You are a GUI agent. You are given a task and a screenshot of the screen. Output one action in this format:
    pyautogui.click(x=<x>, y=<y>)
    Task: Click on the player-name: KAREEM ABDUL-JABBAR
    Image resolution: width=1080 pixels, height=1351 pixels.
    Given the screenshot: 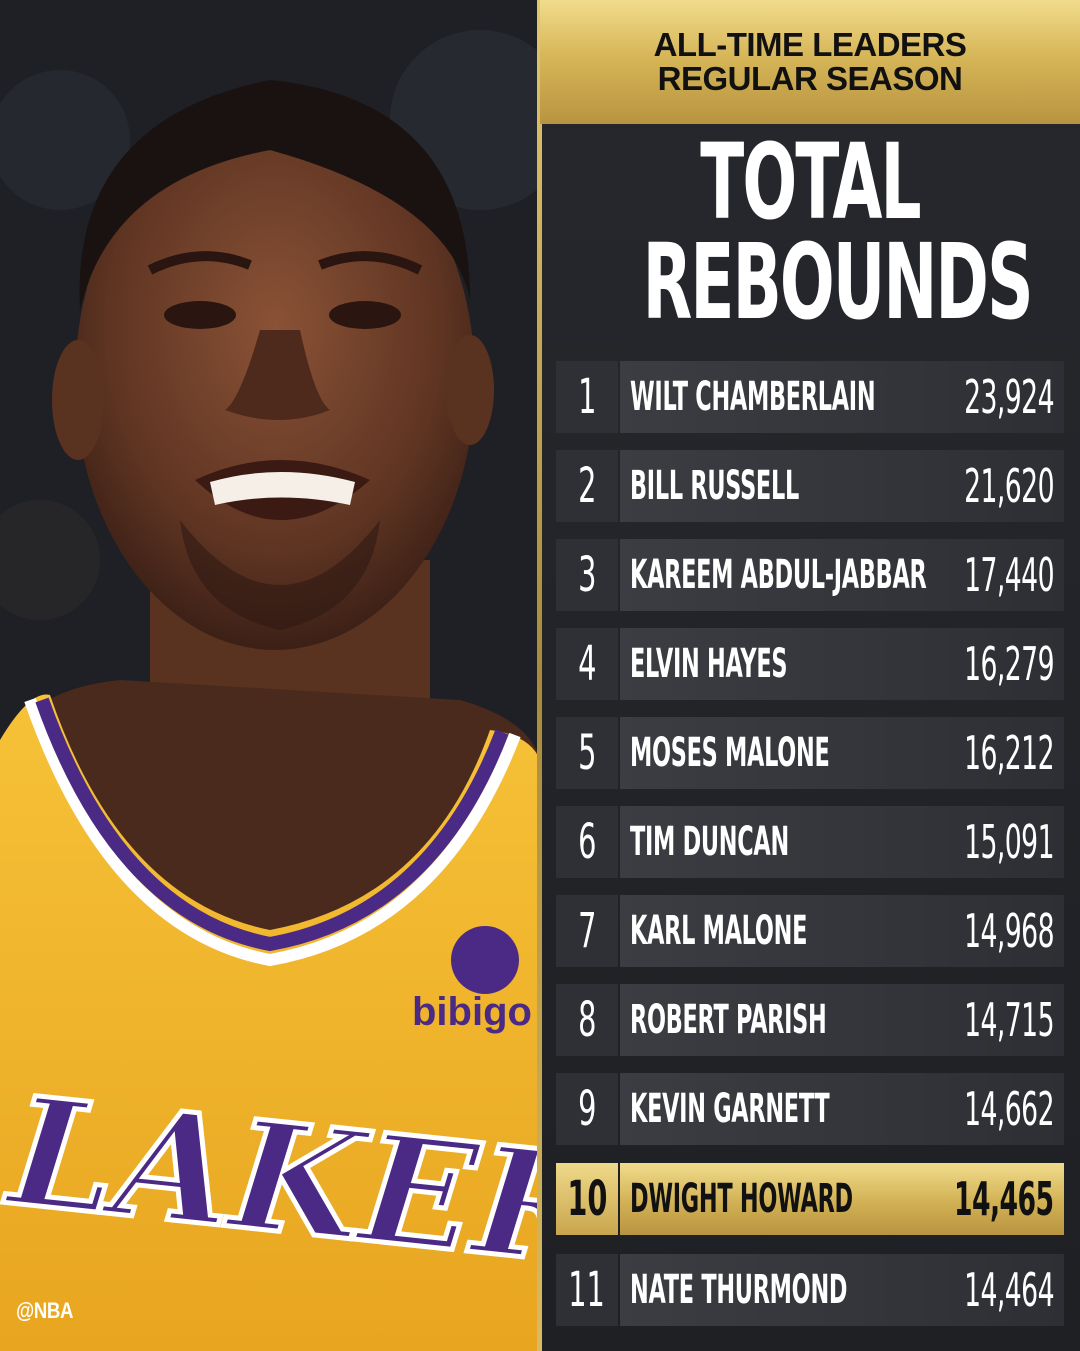 What is the action you would take?
    pyautogui.click(x=778, y=575)
    